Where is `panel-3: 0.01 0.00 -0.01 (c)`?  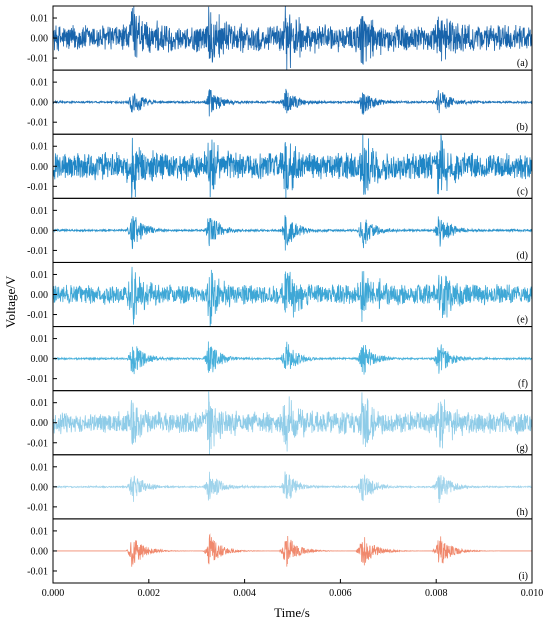 panel-3: 0.01 0.00 -0.01 (c) is located at coordinates (280, 166).